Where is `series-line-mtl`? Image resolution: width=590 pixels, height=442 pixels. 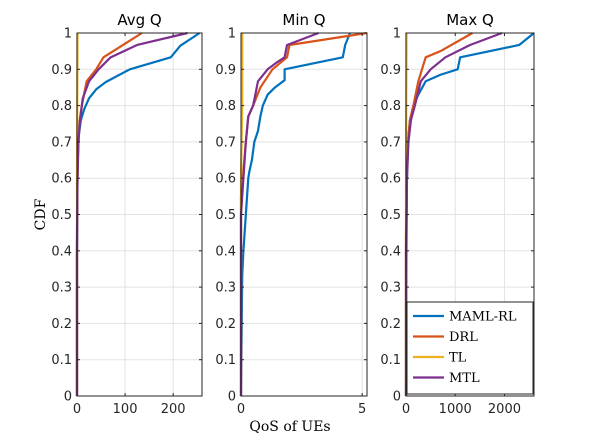 series-line-mtl is located at coordinates (453, 213).